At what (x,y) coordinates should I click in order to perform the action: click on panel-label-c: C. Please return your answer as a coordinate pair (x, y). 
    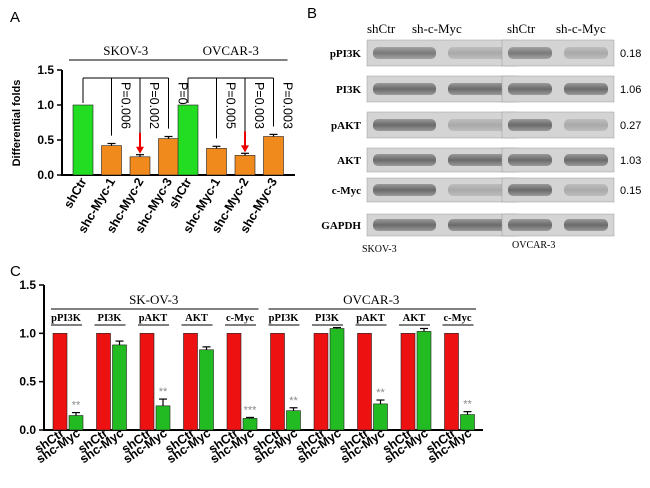
    Looking at the image, I should click on (15, 271).